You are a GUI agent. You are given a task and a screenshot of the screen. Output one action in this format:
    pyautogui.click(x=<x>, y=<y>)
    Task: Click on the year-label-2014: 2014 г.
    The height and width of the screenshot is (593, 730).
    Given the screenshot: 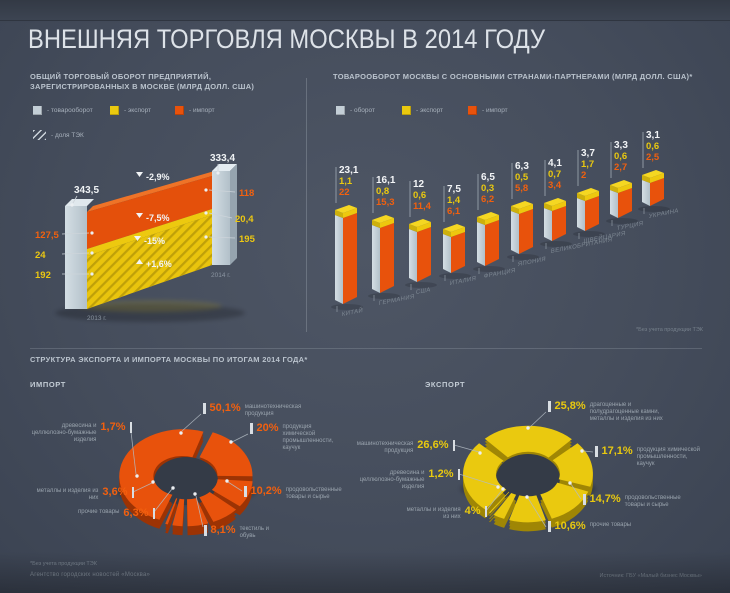 What is the action you would take?
    pyautogui.click(x=221, y=275)
    